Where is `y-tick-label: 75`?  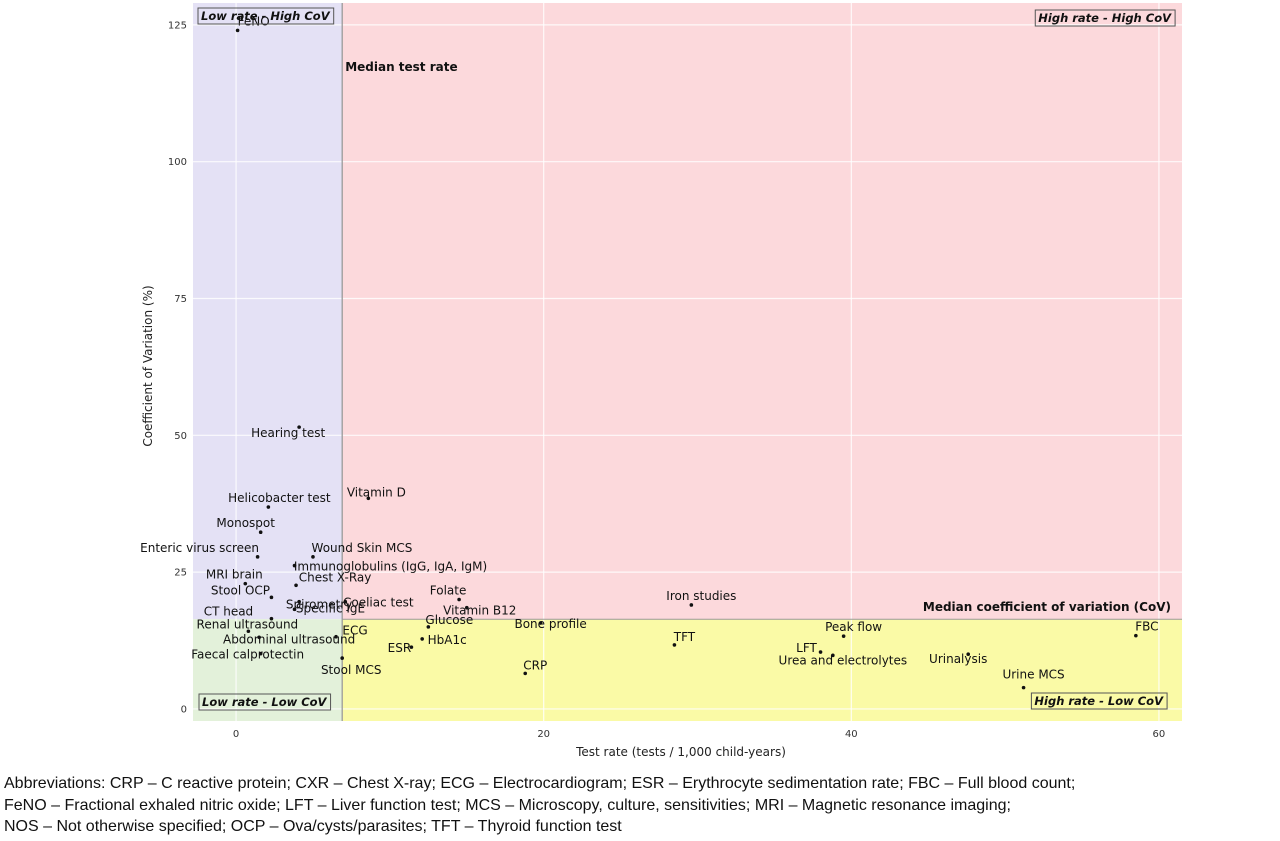
y-tick-label: 75 is located at coordinates (180, 299).